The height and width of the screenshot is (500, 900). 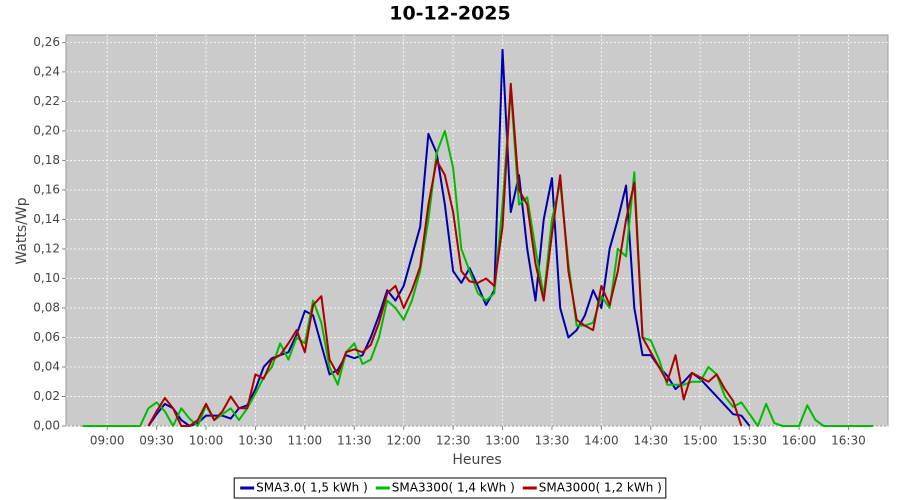 I want to click on x-tick-label: 11:30, so click(x=354, y=441).